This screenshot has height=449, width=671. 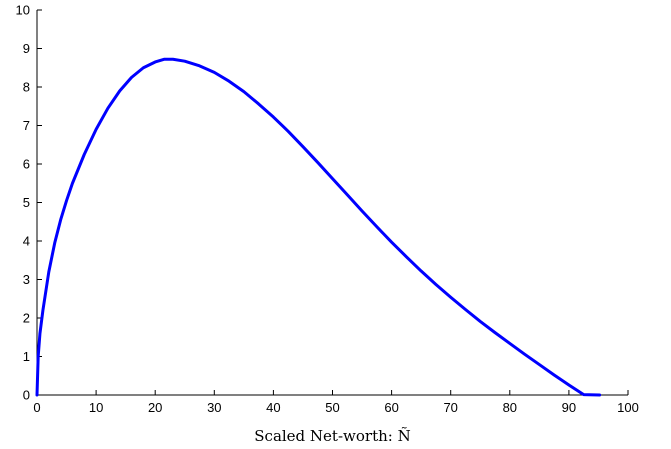 I want to click on y-tick-label: 9, so click(x=26, y=48).